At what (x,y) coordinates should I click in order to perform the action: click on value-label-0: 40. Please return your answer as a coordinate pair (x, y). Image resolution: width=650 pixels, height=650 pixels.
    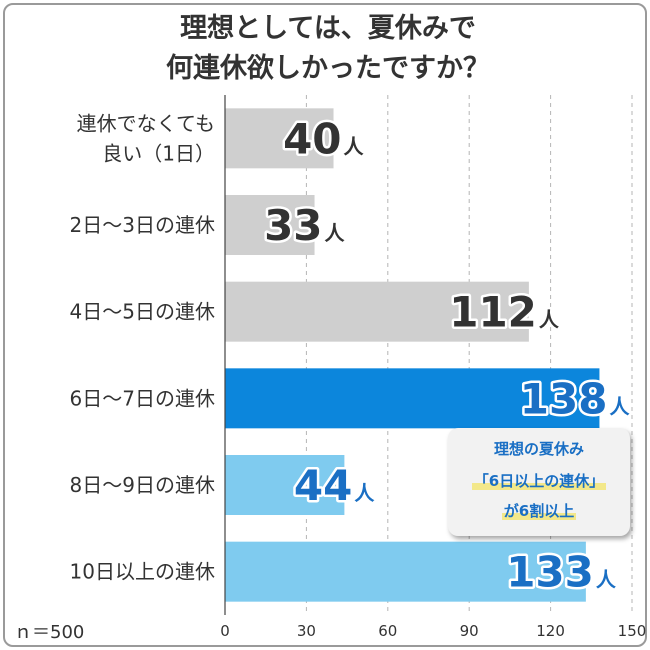
    Looking at the image, I should click on (312, 138).